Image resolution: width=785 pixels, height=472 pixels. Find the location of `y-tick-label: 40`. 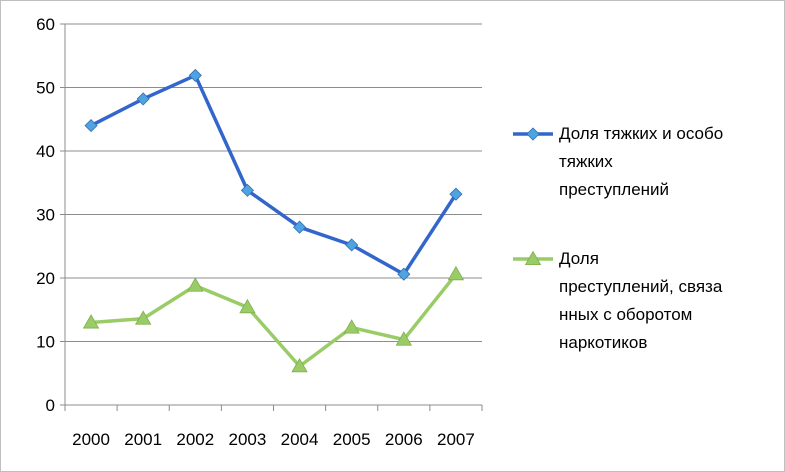

y-tick-label: 40 is located at coordinates (45, 151).